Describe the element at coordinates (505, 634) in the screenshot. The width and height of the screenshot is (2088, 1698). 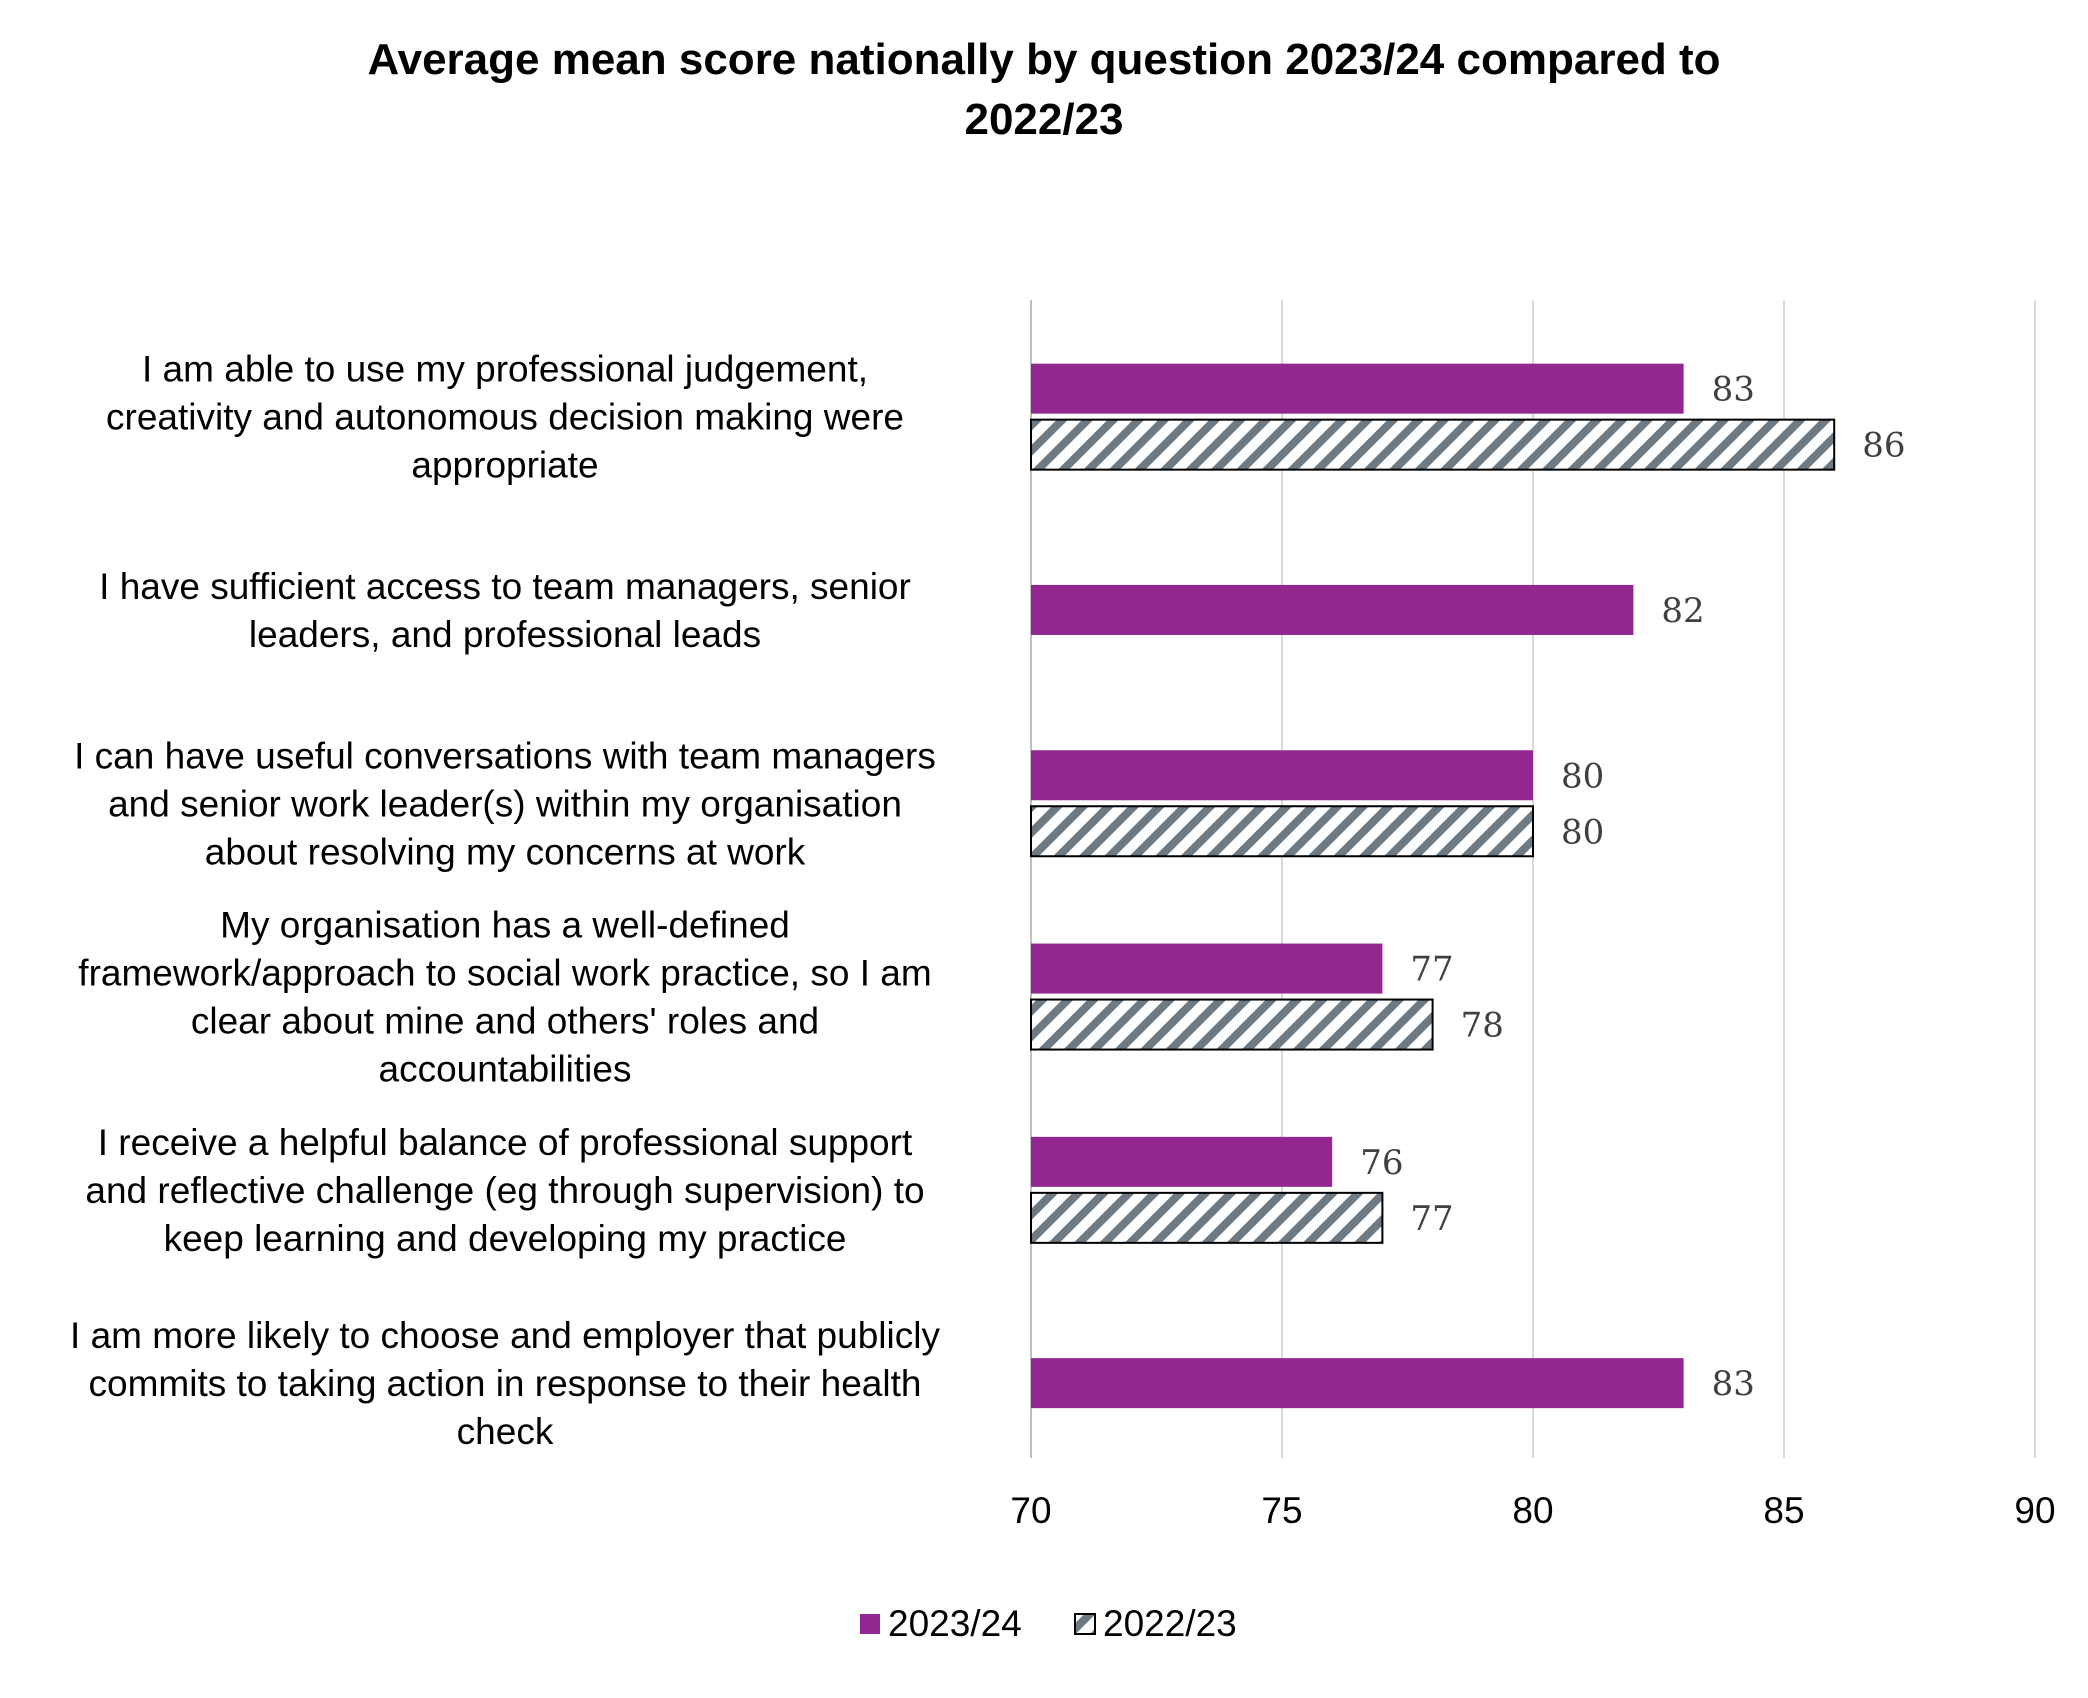
I see `category-label-line: leaders, and professional leads` at that location.